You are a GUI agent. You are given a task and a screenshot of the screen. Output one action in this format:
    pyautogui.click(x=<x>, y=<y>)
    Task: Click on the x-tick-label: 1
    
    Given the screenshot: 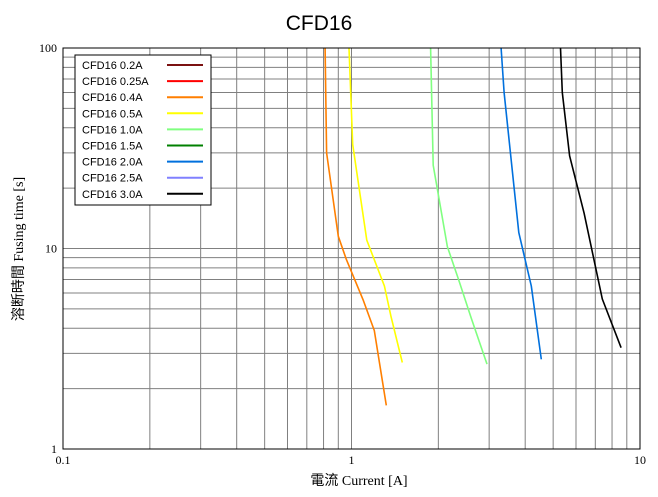 What is the action you would take?
    pyautogui.click(x=352, y=460)
    